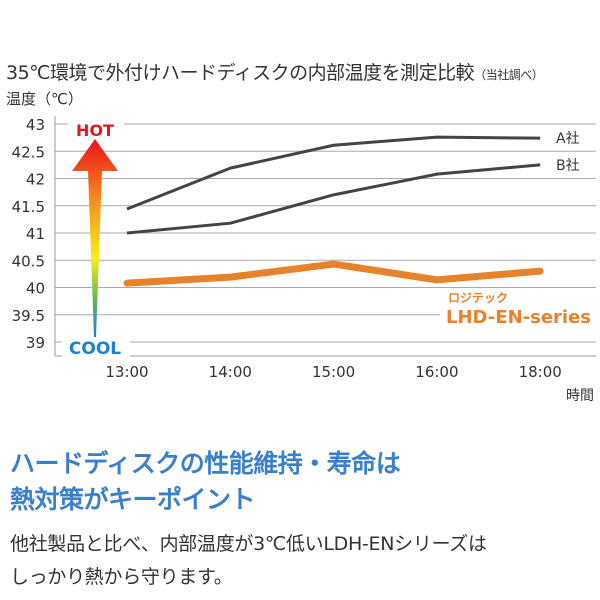 Image resolution: width=600 pixels, height=600 pixels. Describe the element at coordinates (28, 316) in the screenshot. I see `y-tick-label: 39.5` at that location.